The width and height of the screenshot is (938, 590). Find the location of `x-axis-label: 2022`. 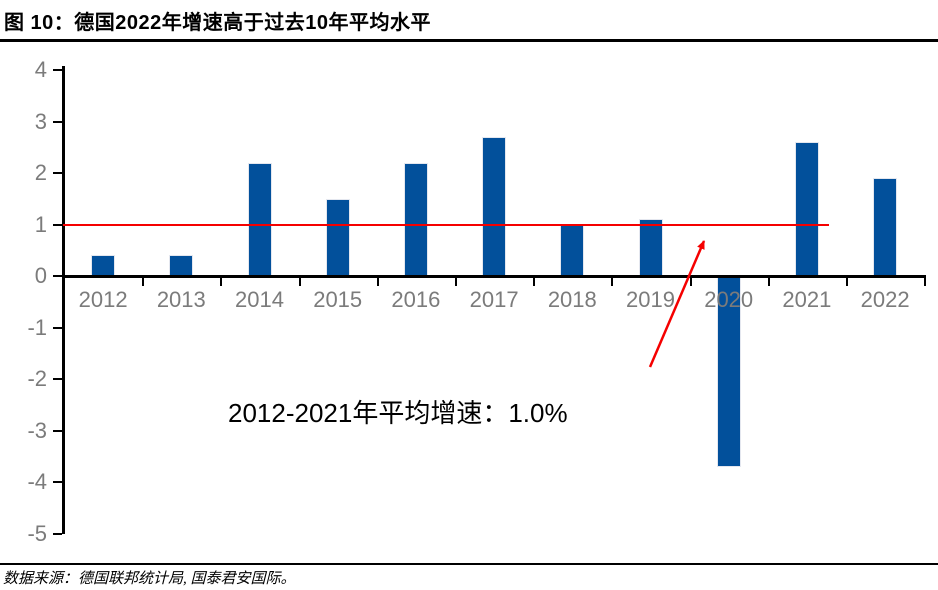

x-axis-label: 2022 is located at coordinates (885, 299).